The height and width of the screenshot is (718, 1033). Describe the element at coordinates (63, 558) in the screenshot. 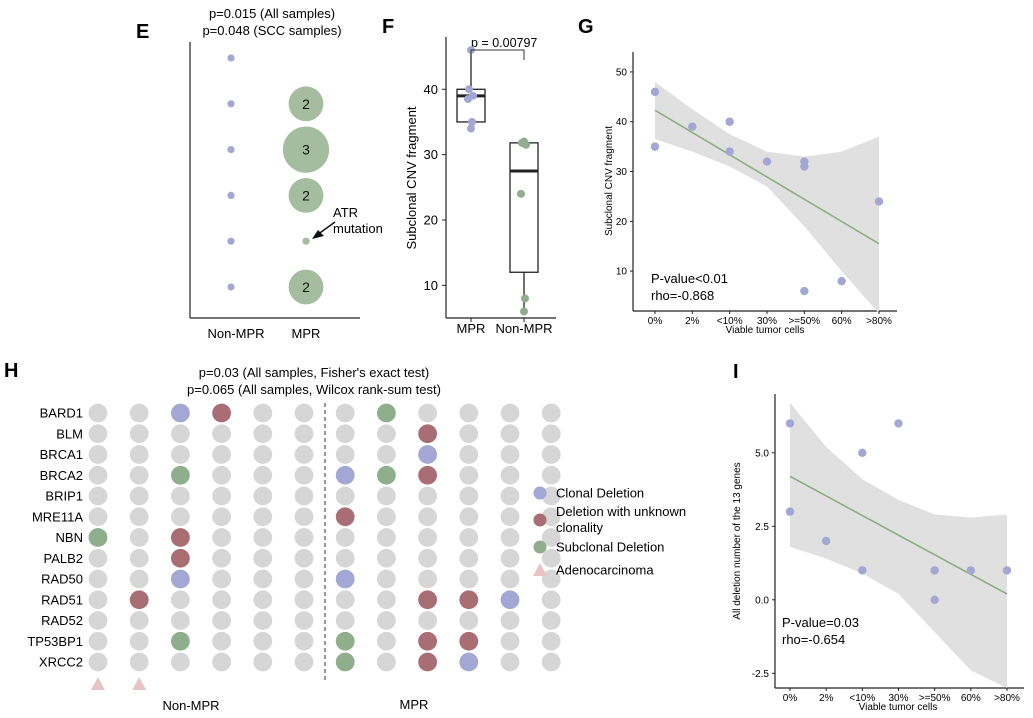

I see `gene-label-palb2: PALB2` at that location.